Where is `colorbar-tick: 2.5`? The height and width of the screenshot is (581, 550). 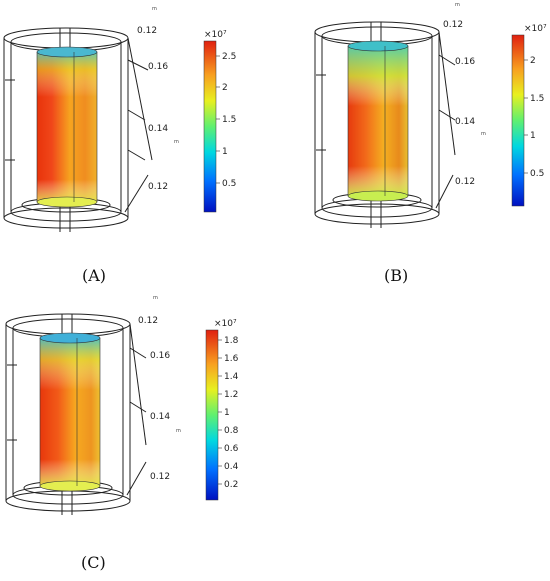
colorbar-tick: 2.5 is located at coordinates (229, 57).